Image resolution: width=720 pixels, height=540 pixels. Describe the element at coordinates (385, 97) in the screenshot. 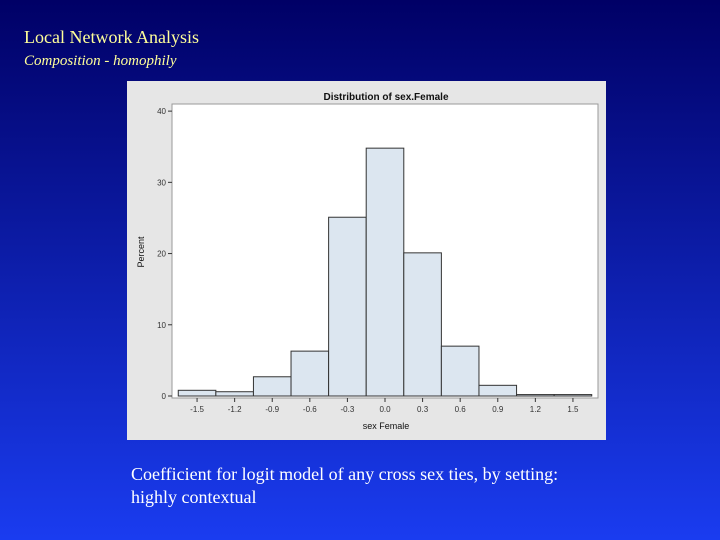

I see `chart-title: Distribution of sex.Female` at that location.